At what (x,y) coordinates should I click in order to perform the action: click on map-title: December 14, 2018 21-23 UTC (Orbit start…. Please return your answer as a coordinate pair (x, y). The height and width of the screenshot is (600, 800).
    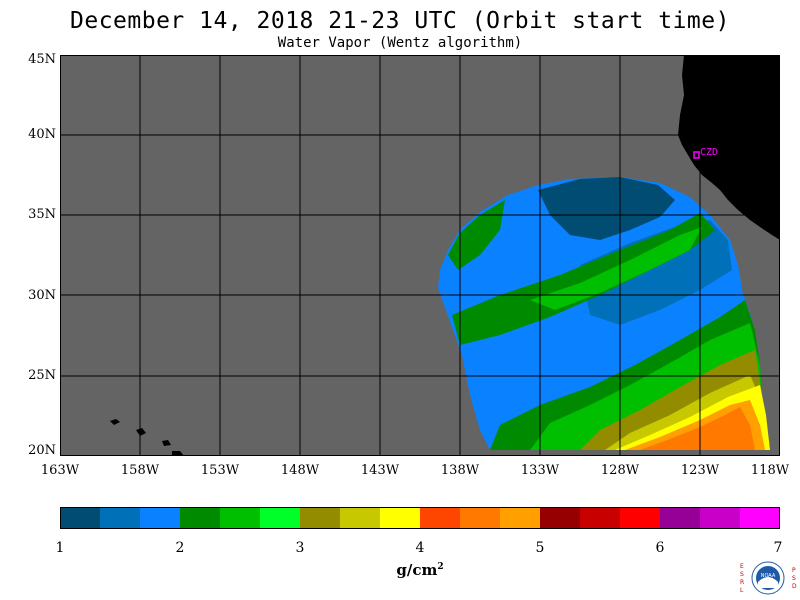
    Looking at the image, I should click on (400, 21).